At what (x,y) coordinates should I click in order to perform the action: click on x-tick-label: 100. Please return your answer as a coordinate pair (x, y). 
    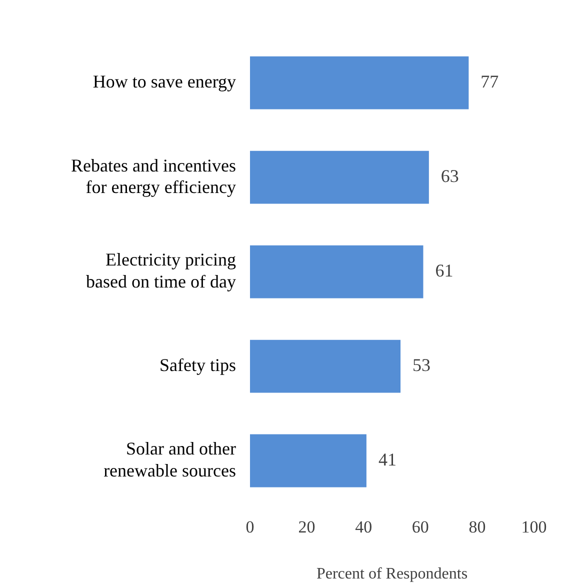
    Looking at the image, I should click on (534, 527).